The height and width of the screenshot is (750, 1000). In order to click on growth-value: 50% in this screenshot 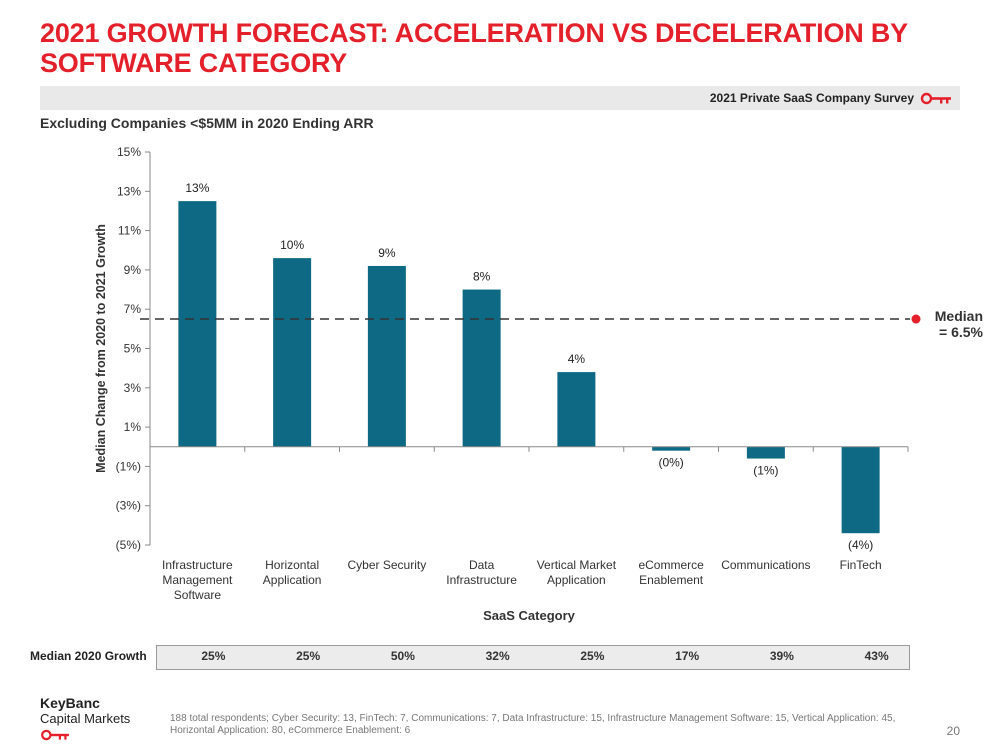, I will do `click(402, 656)`.